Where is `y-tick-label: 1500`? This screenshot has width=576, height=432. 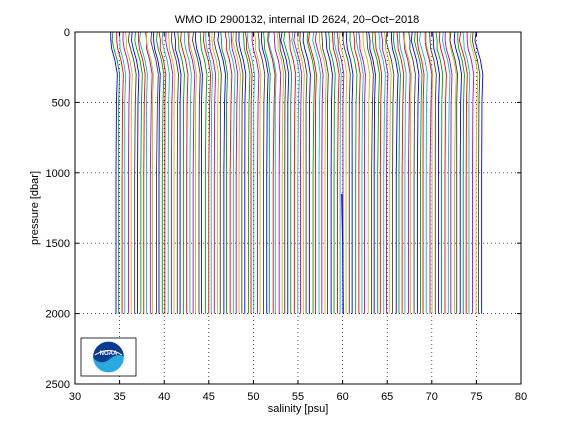 y-tick-label: 1500 is located at coordinates (58, 244).